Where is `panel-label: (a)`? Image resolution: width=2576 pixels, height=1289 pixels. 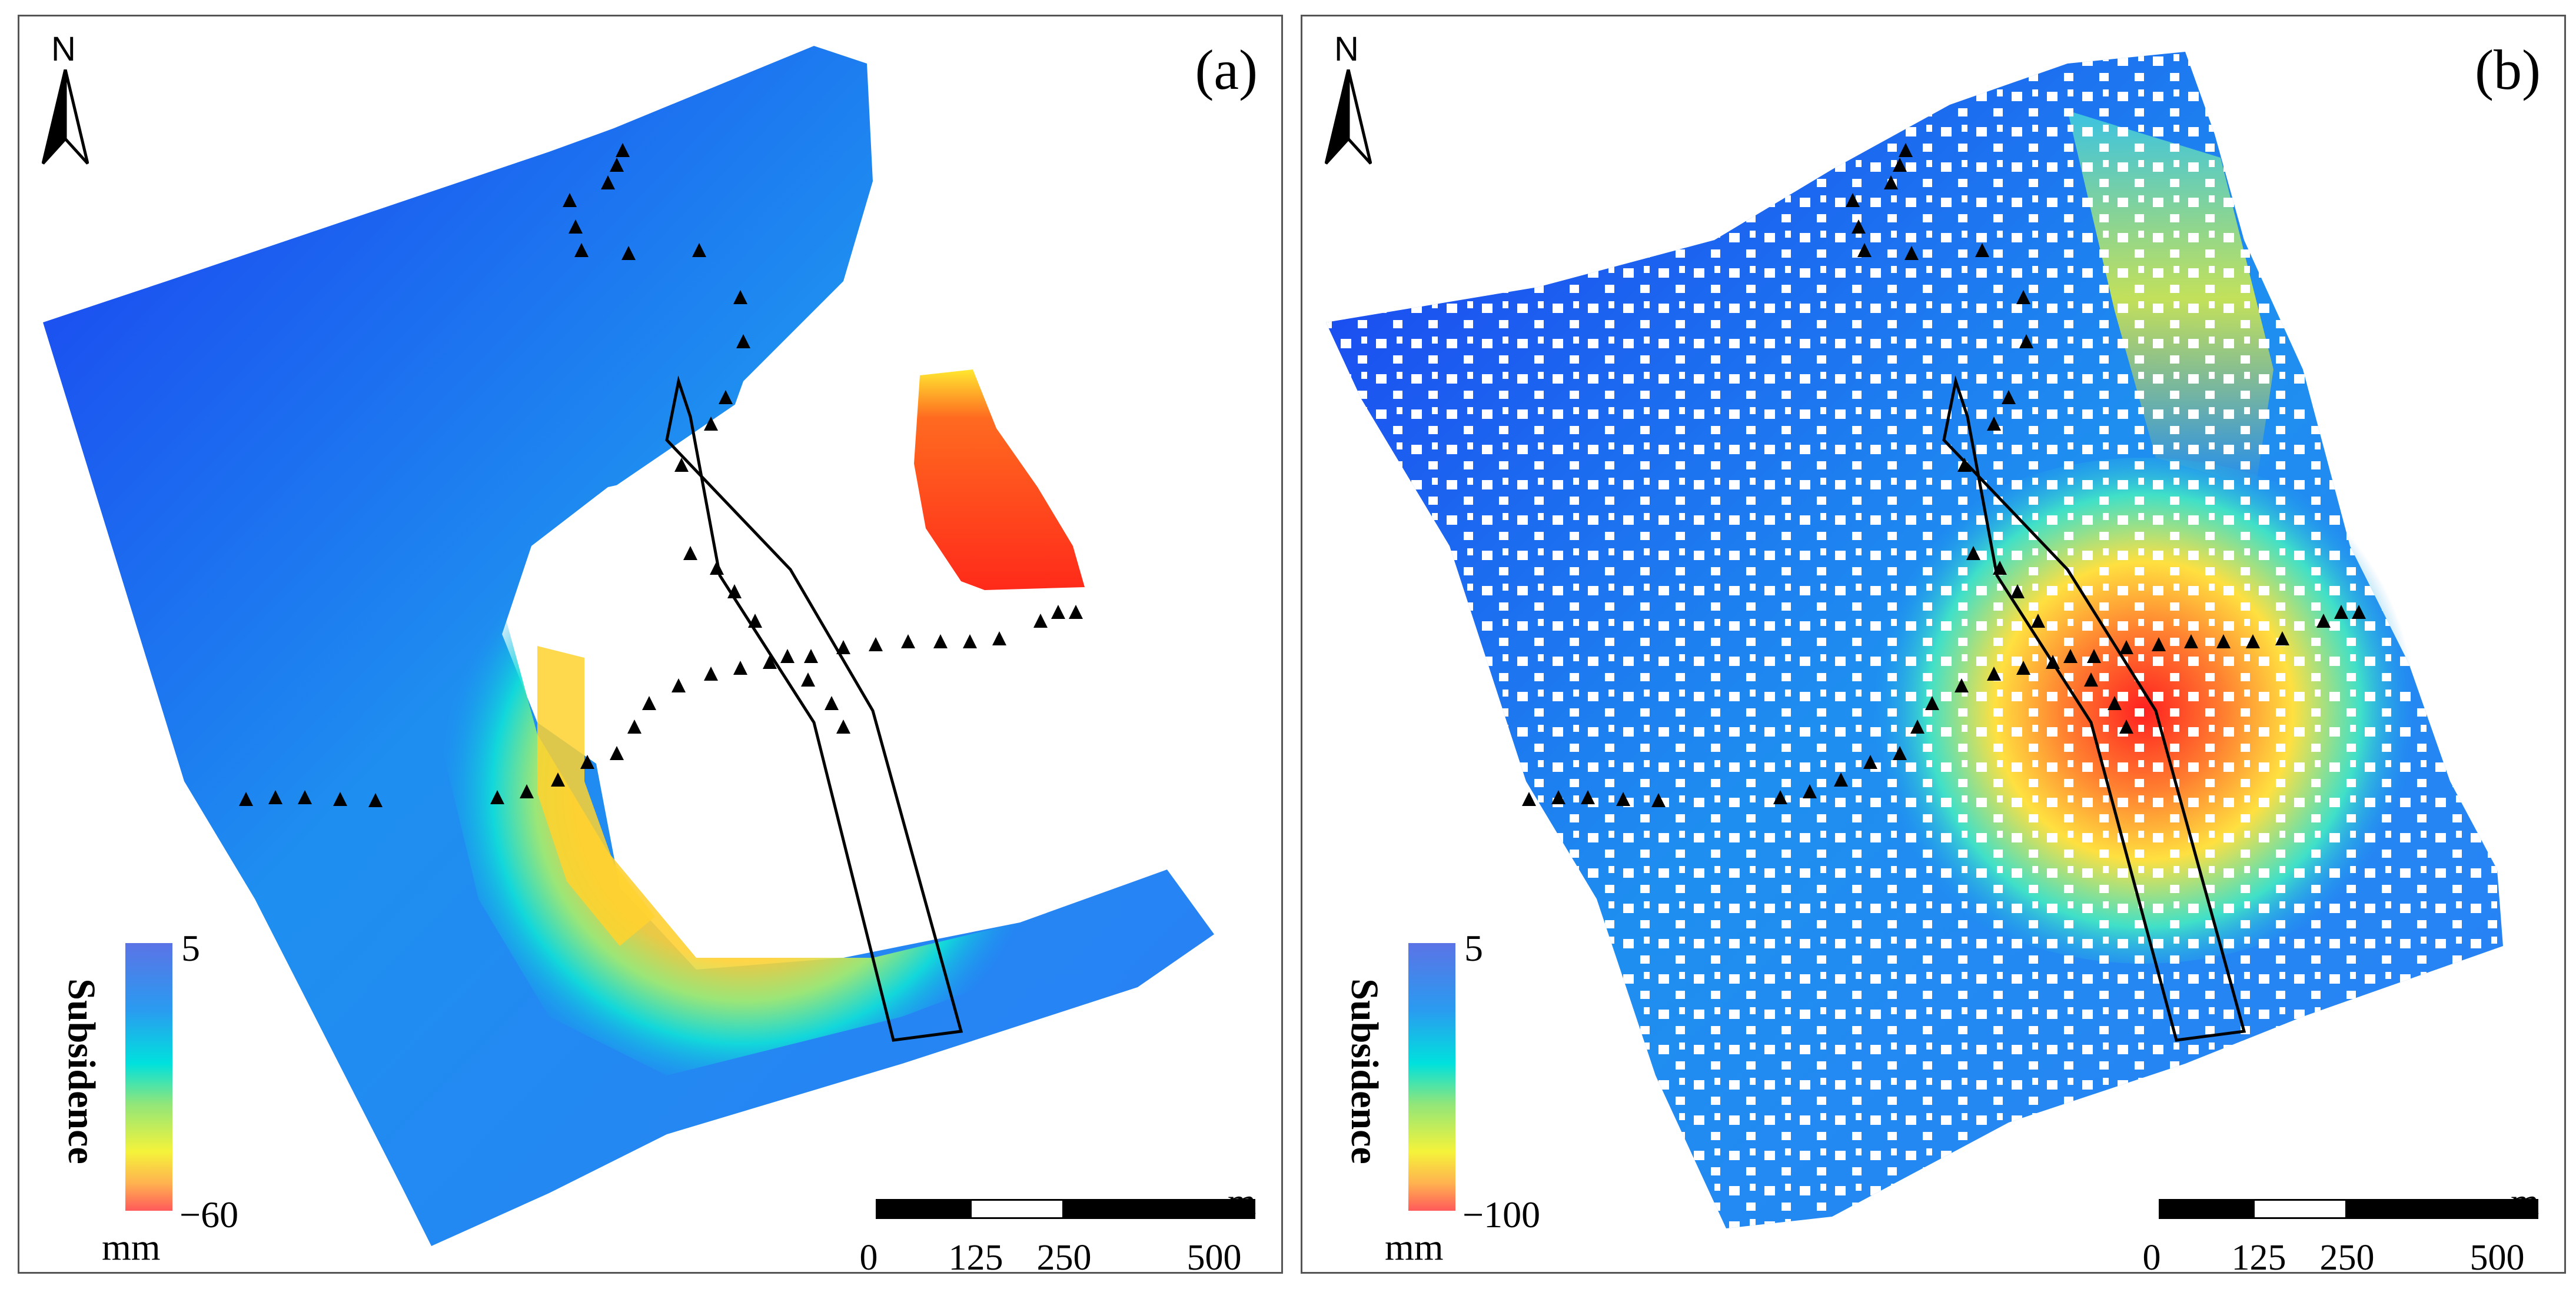
panel-label: (a) is located at coordinates (1226, 69).